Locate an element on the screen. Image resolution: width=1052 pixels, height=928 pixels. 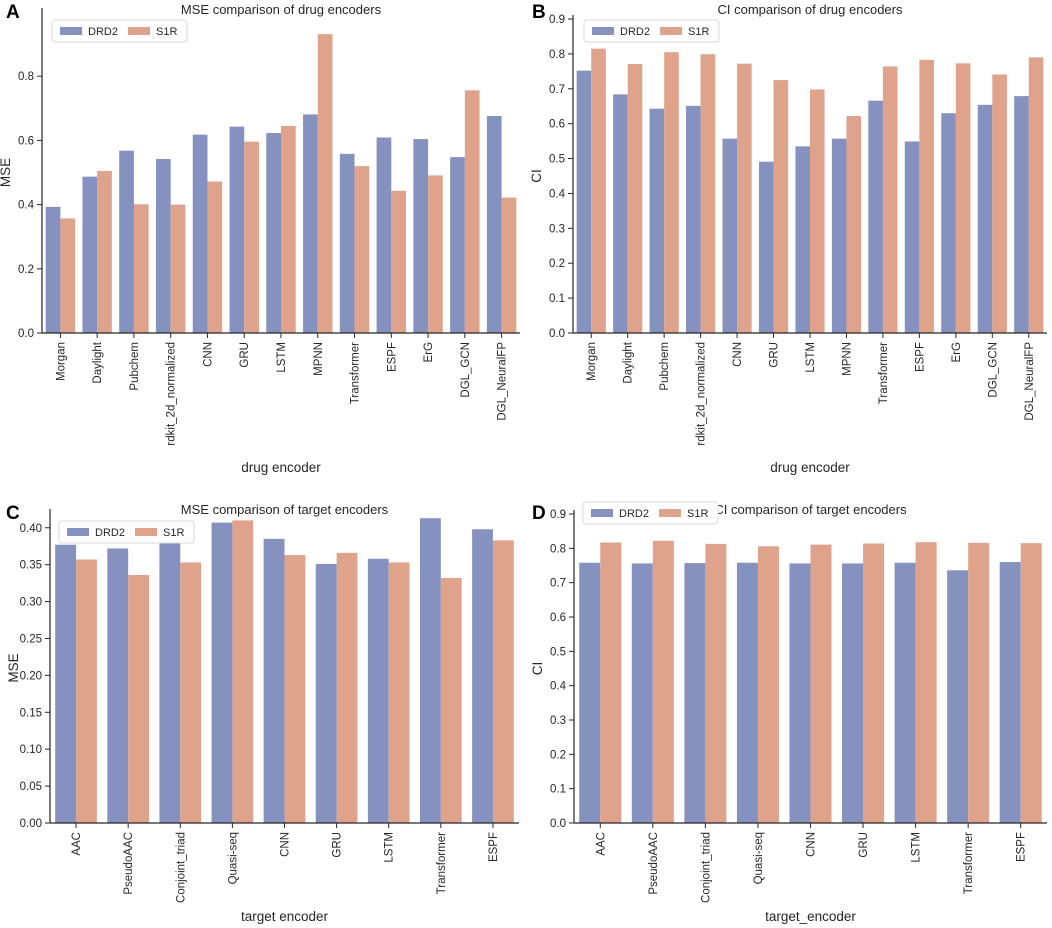
legend-label-s1r: S1R is located at coordinates (698, 32).